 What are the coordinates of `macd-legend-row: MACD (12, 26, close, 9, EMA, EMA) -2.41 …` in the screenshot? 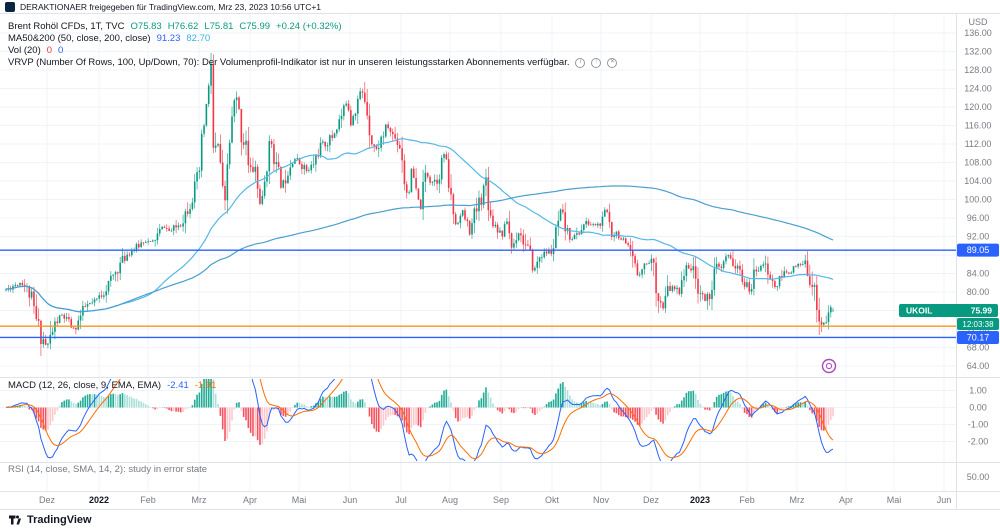 It's located at (112, 385).